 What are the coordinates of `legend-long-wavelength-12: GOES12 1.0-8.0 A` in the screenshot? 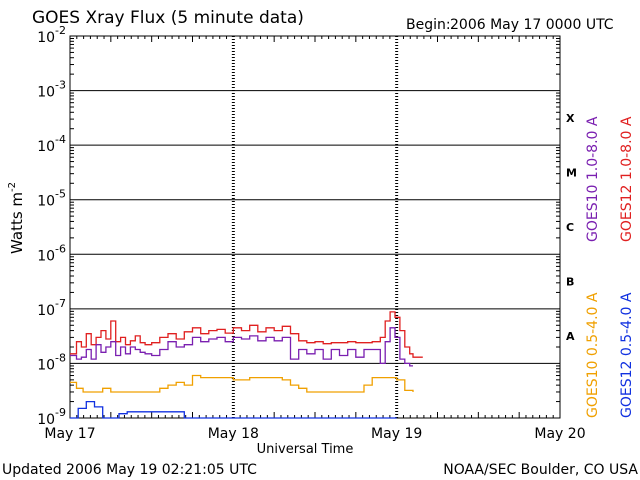 It's located at (627, 179).